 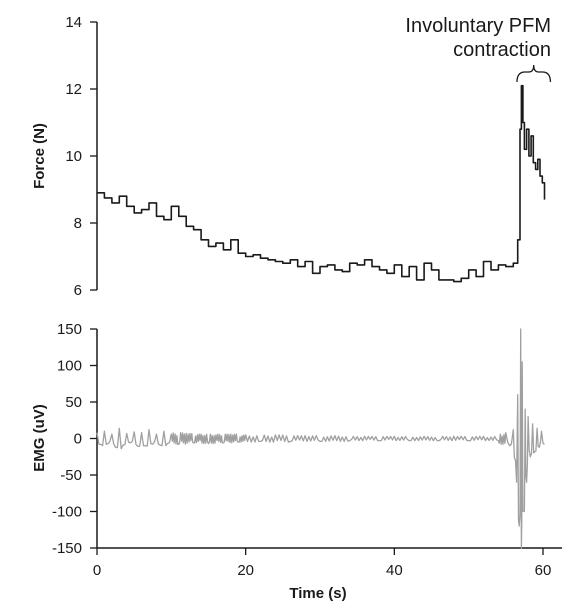 I want to click on emg-y-tick-label: 50, so click(x=73, y=402).